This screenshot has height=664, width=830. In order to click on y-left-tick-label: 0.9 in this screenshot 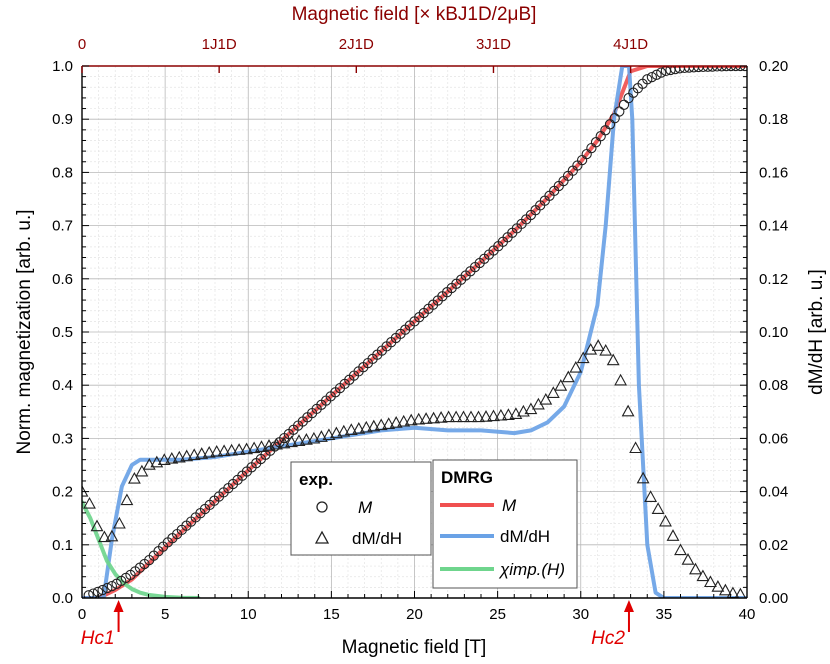, I will do `click(62, 119)`.